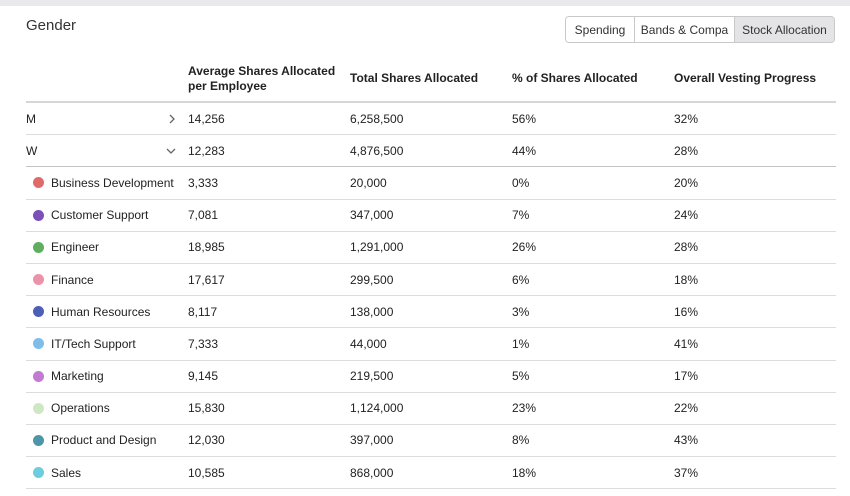  Describe the element at coordinates (521, 440) in the screenshot. I see `pct-shares-cell: 8%` at that location.